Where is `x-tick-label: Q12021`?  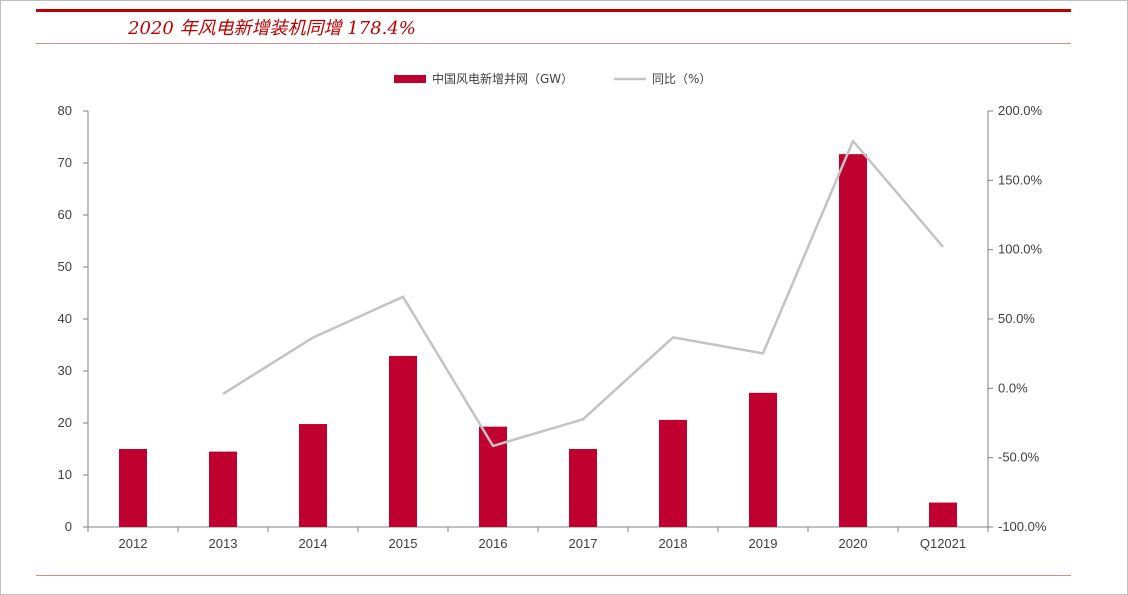
x-tick-label: Q12021 is located at coordinates (943, 543).